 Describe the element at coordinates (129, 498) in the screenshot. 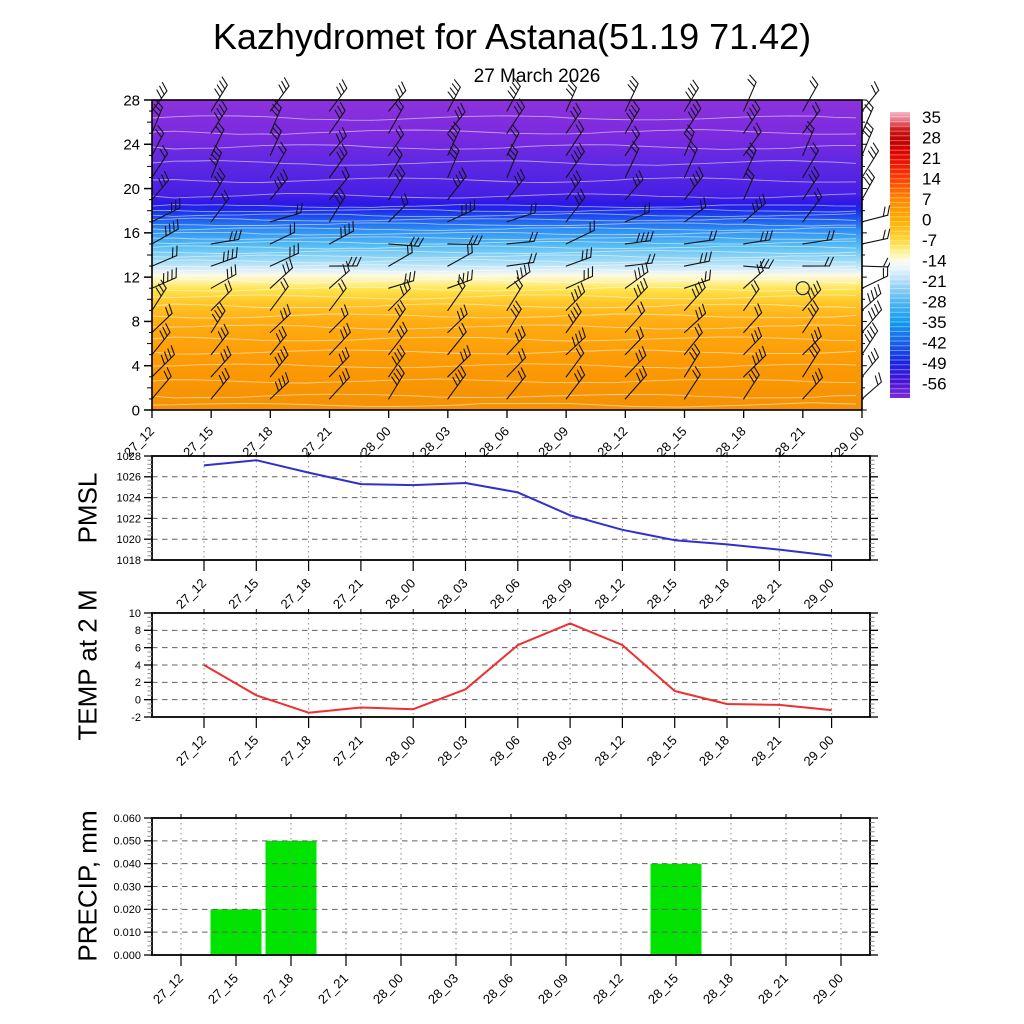

I see `svg-text: 1024` at that location.